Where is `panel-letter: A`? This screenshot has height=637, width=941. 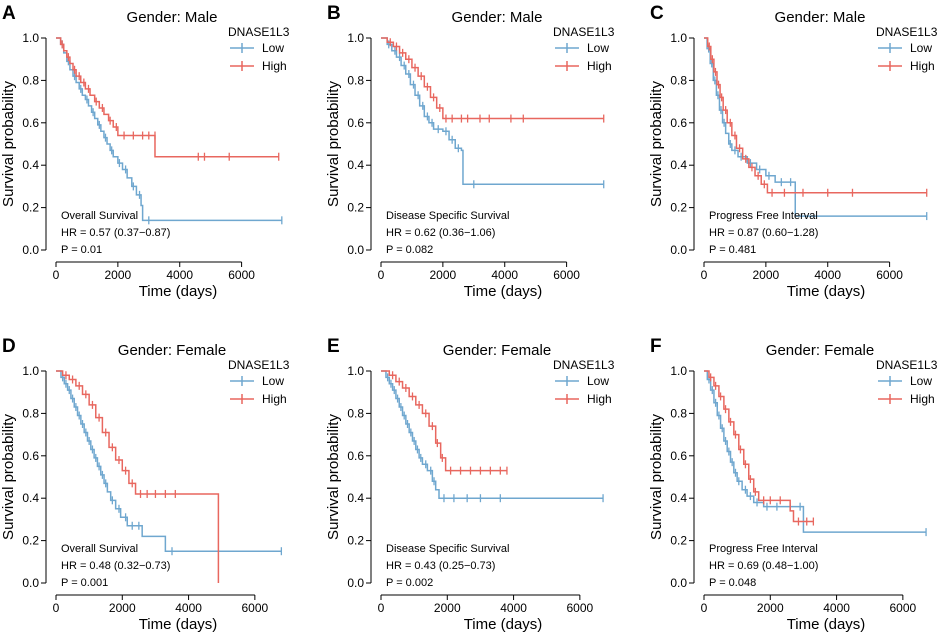
panel-letter: A is located at coordinates (9, 13).